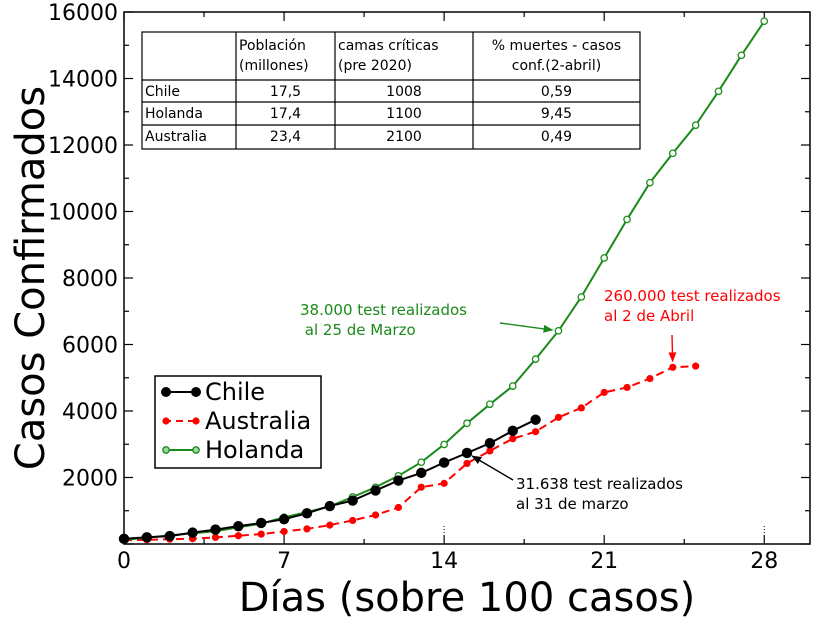 This screenshot has height=621, width=815. Describe the element at coordinates (174, 114) in the screenshot. I see `table-cell: Holanda` at that location.